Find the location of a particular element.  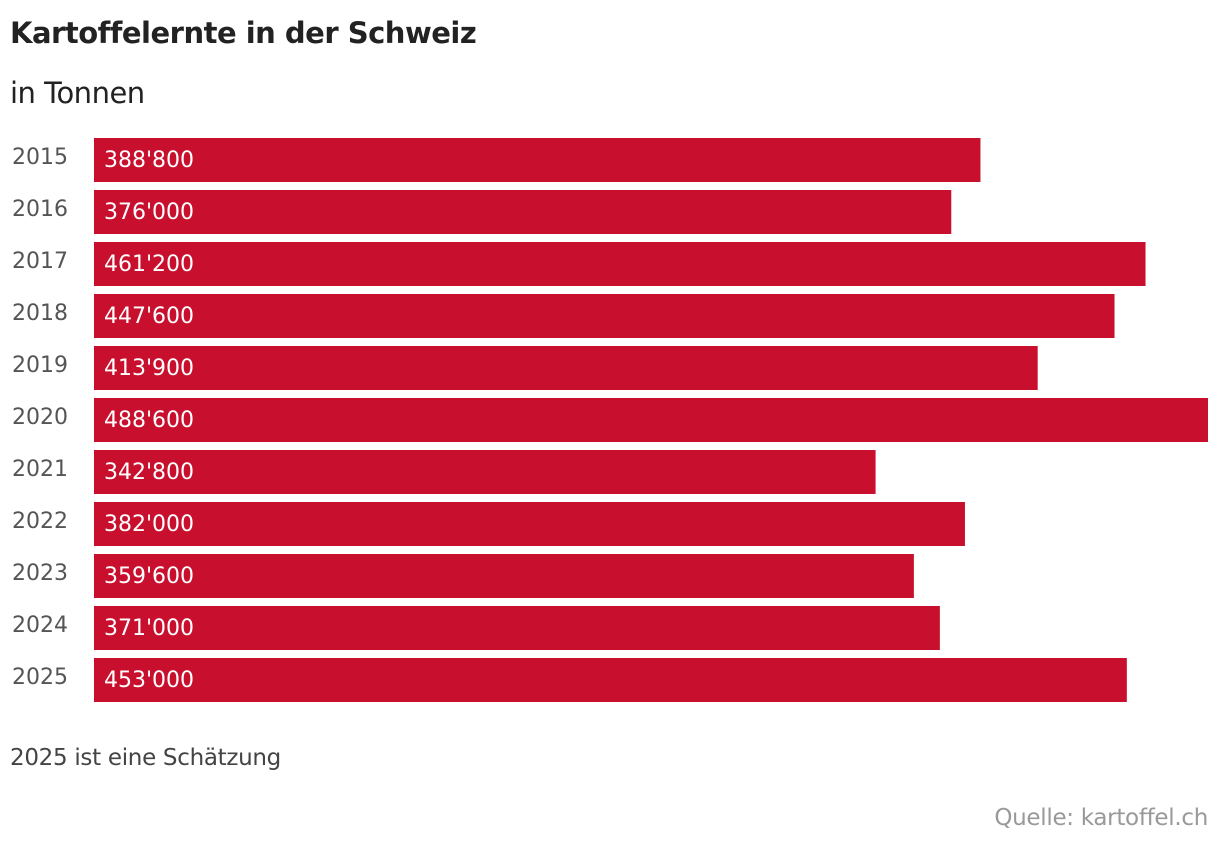

bar-2020 is located at coordinates (651, 420).